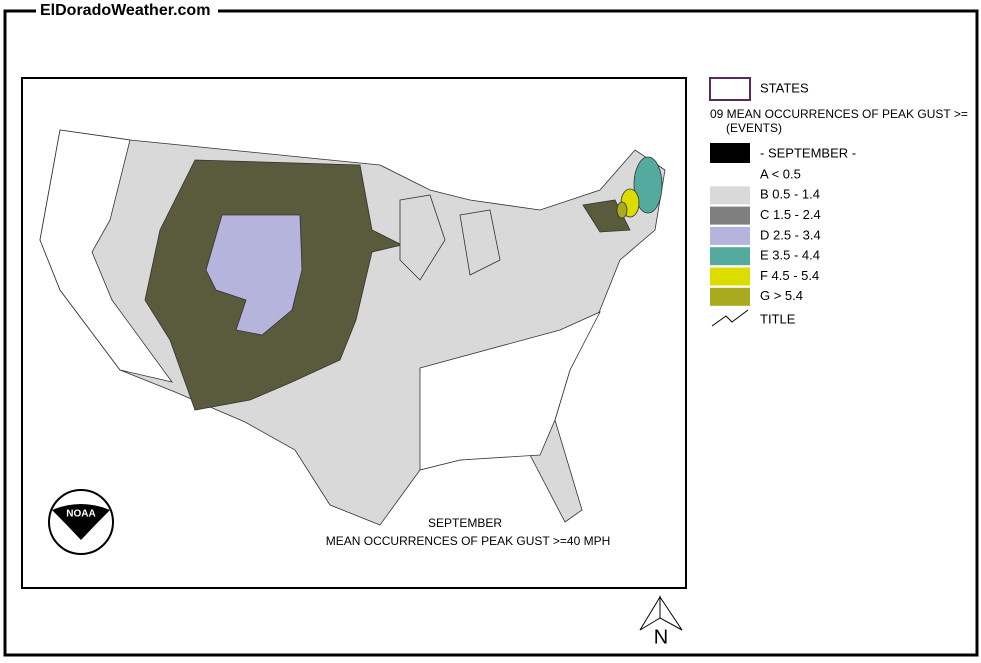 The image size is (981, 663). I want to click on noaa-logo: NOAA, so click(81, 522).